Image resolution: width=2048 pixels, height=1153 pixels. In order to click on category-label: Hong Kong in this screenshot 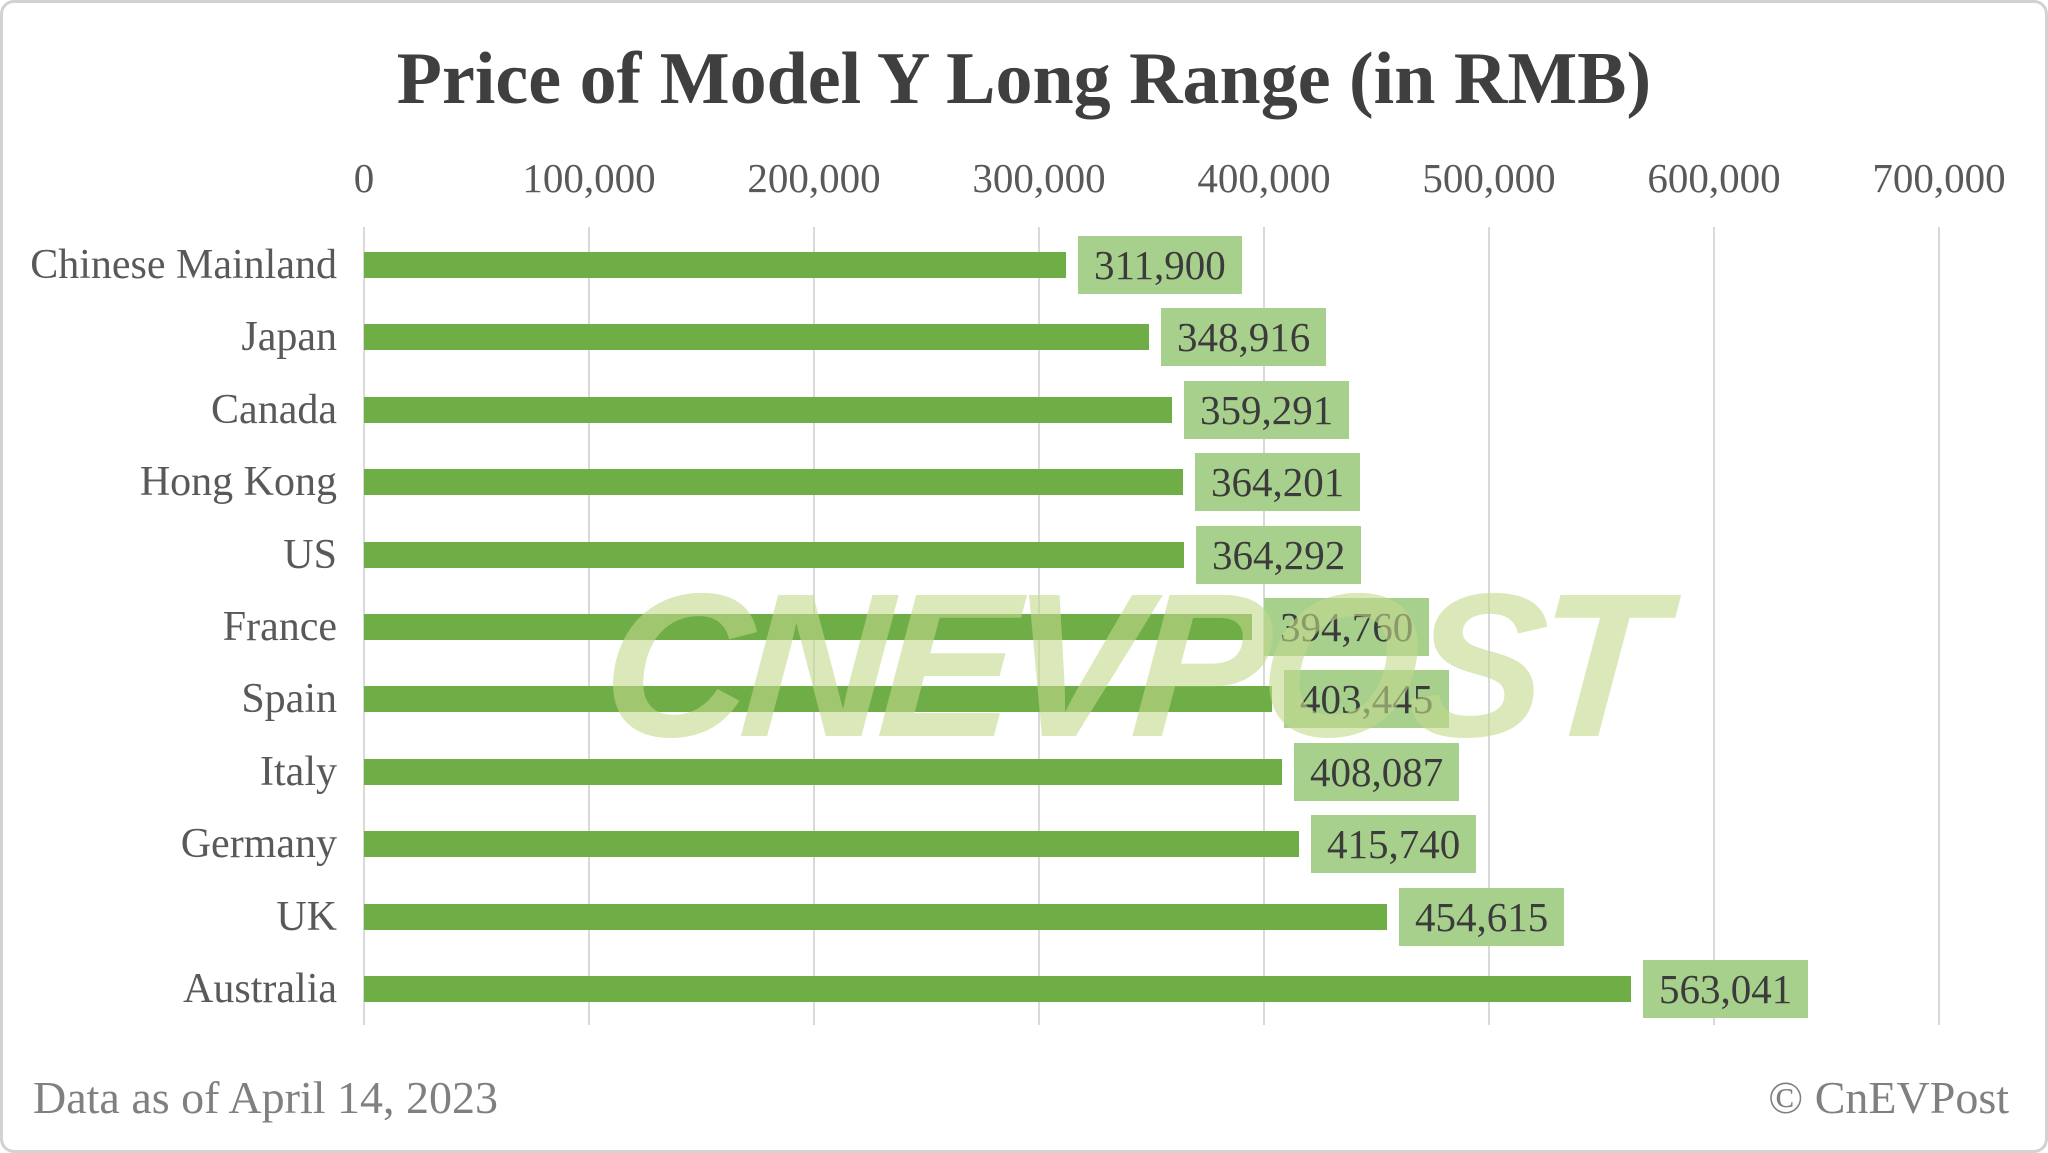, I will do `click(238, 482)`.